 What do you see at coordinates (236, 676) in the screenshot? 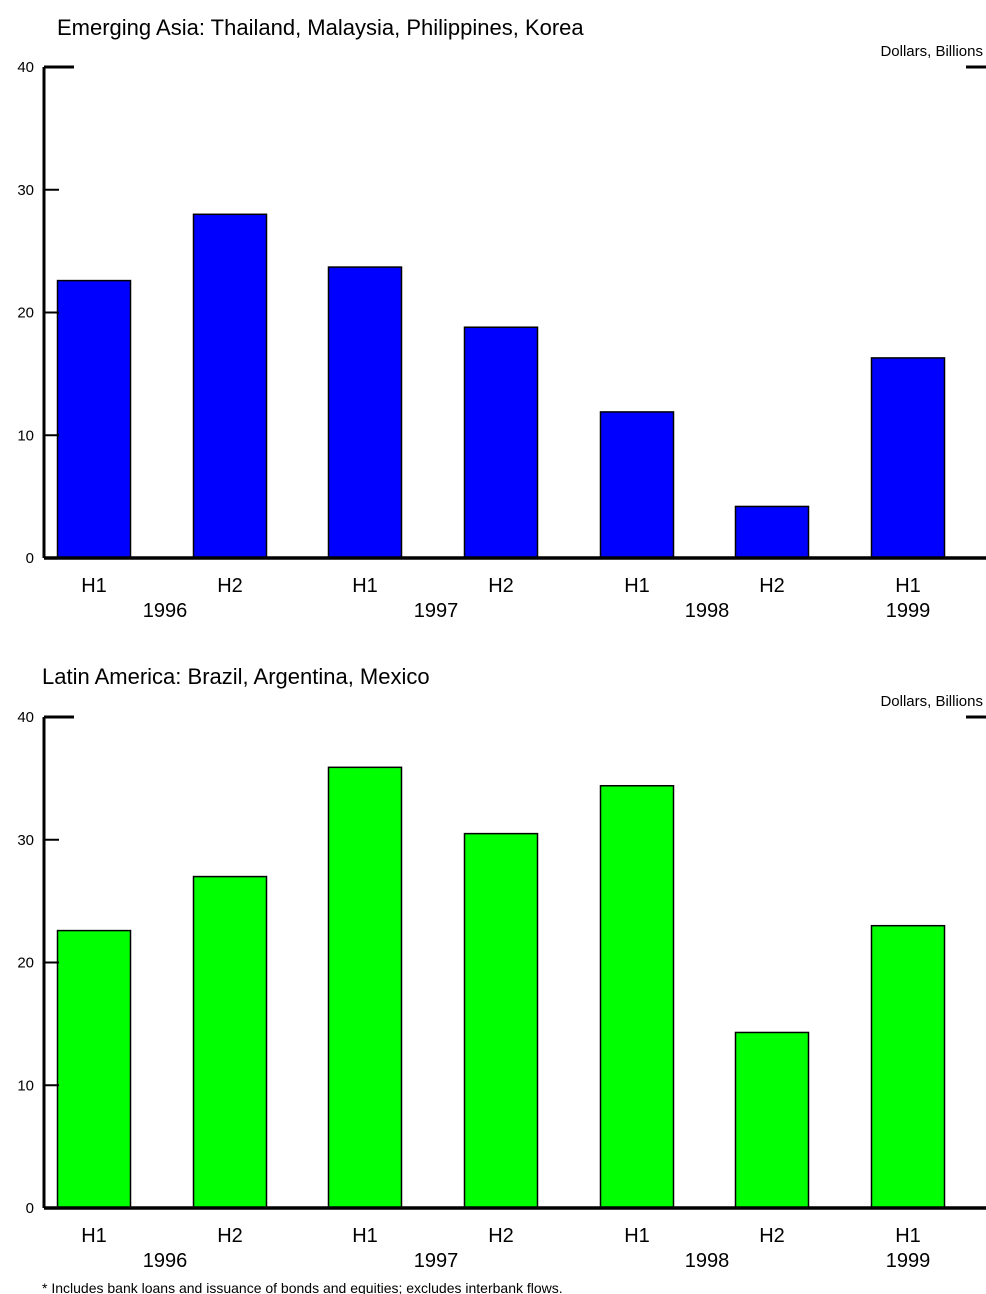
I see `chart-title: Latin America: Brazil, Argentina, Mexico` at bounding box center [236, 676].